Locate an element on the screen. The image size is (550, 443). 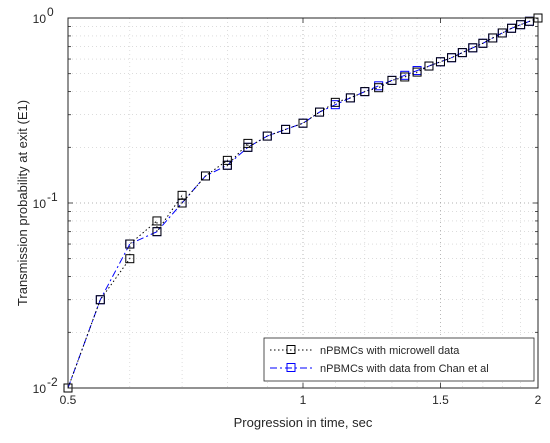
legend-label-chan: nPBMCs with data from Chan et al is located at coordinates (404, 369).